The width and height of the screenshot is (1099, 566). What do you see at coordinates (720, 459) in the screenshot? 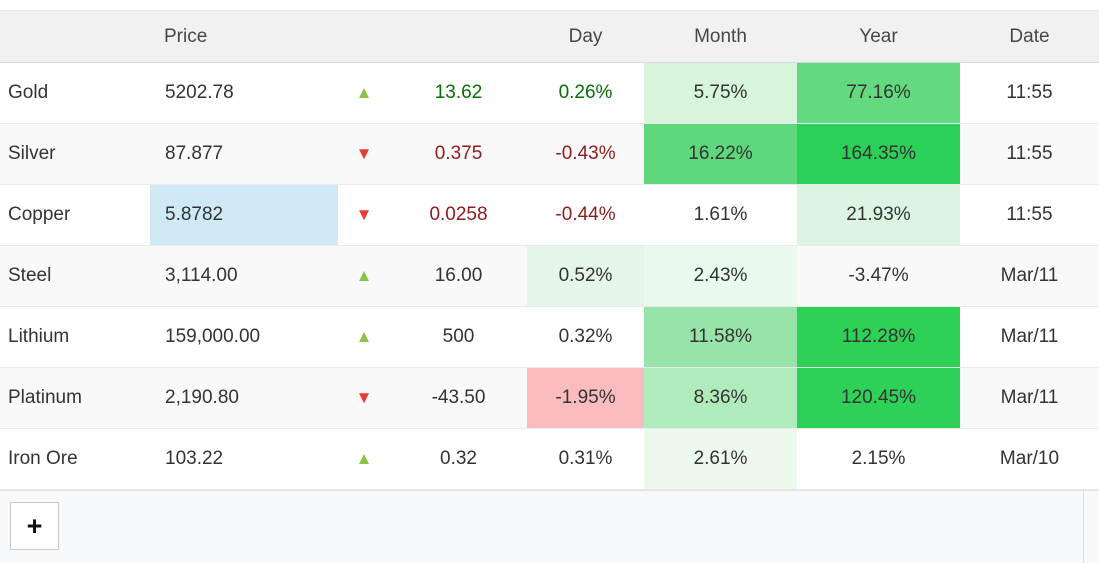
I see `month-percent-cell: 2.61%` at bounding box center [720, 459].